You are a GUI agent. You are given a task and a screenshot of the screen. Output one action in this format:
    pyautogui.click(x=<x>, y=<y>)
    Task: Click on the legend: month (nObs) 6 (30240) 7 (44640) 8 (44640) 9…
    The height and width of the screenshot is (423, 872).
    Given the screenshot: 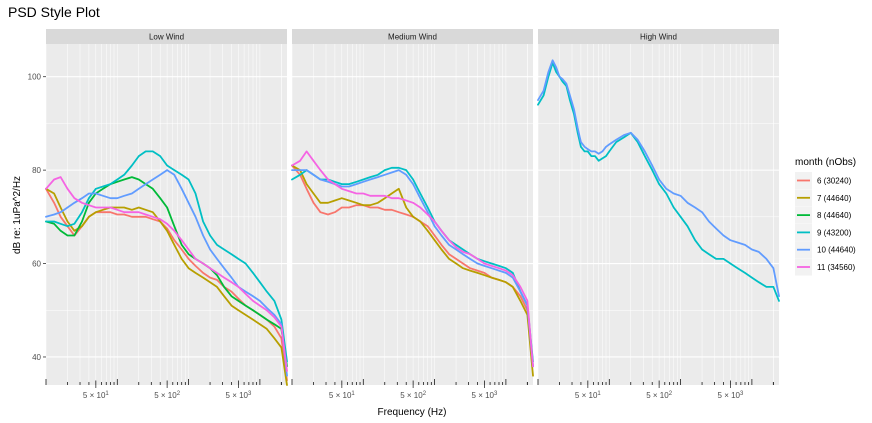 What is the action you would take?
    pyautogui.click(x=825, y=216)
    